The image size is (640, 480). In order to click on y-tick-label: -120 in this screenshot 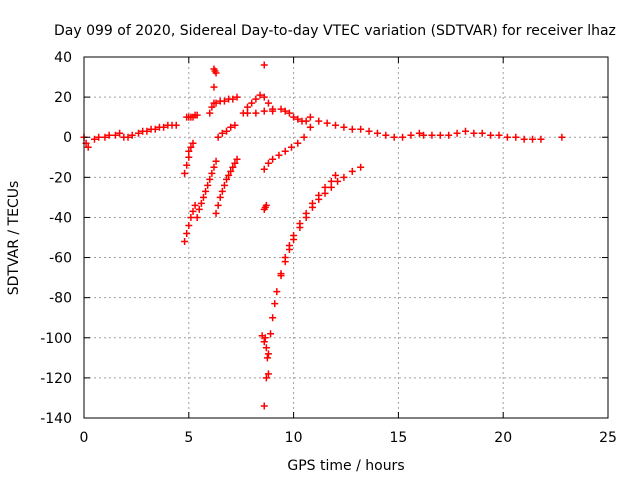, I will do `click(56, 379)`.